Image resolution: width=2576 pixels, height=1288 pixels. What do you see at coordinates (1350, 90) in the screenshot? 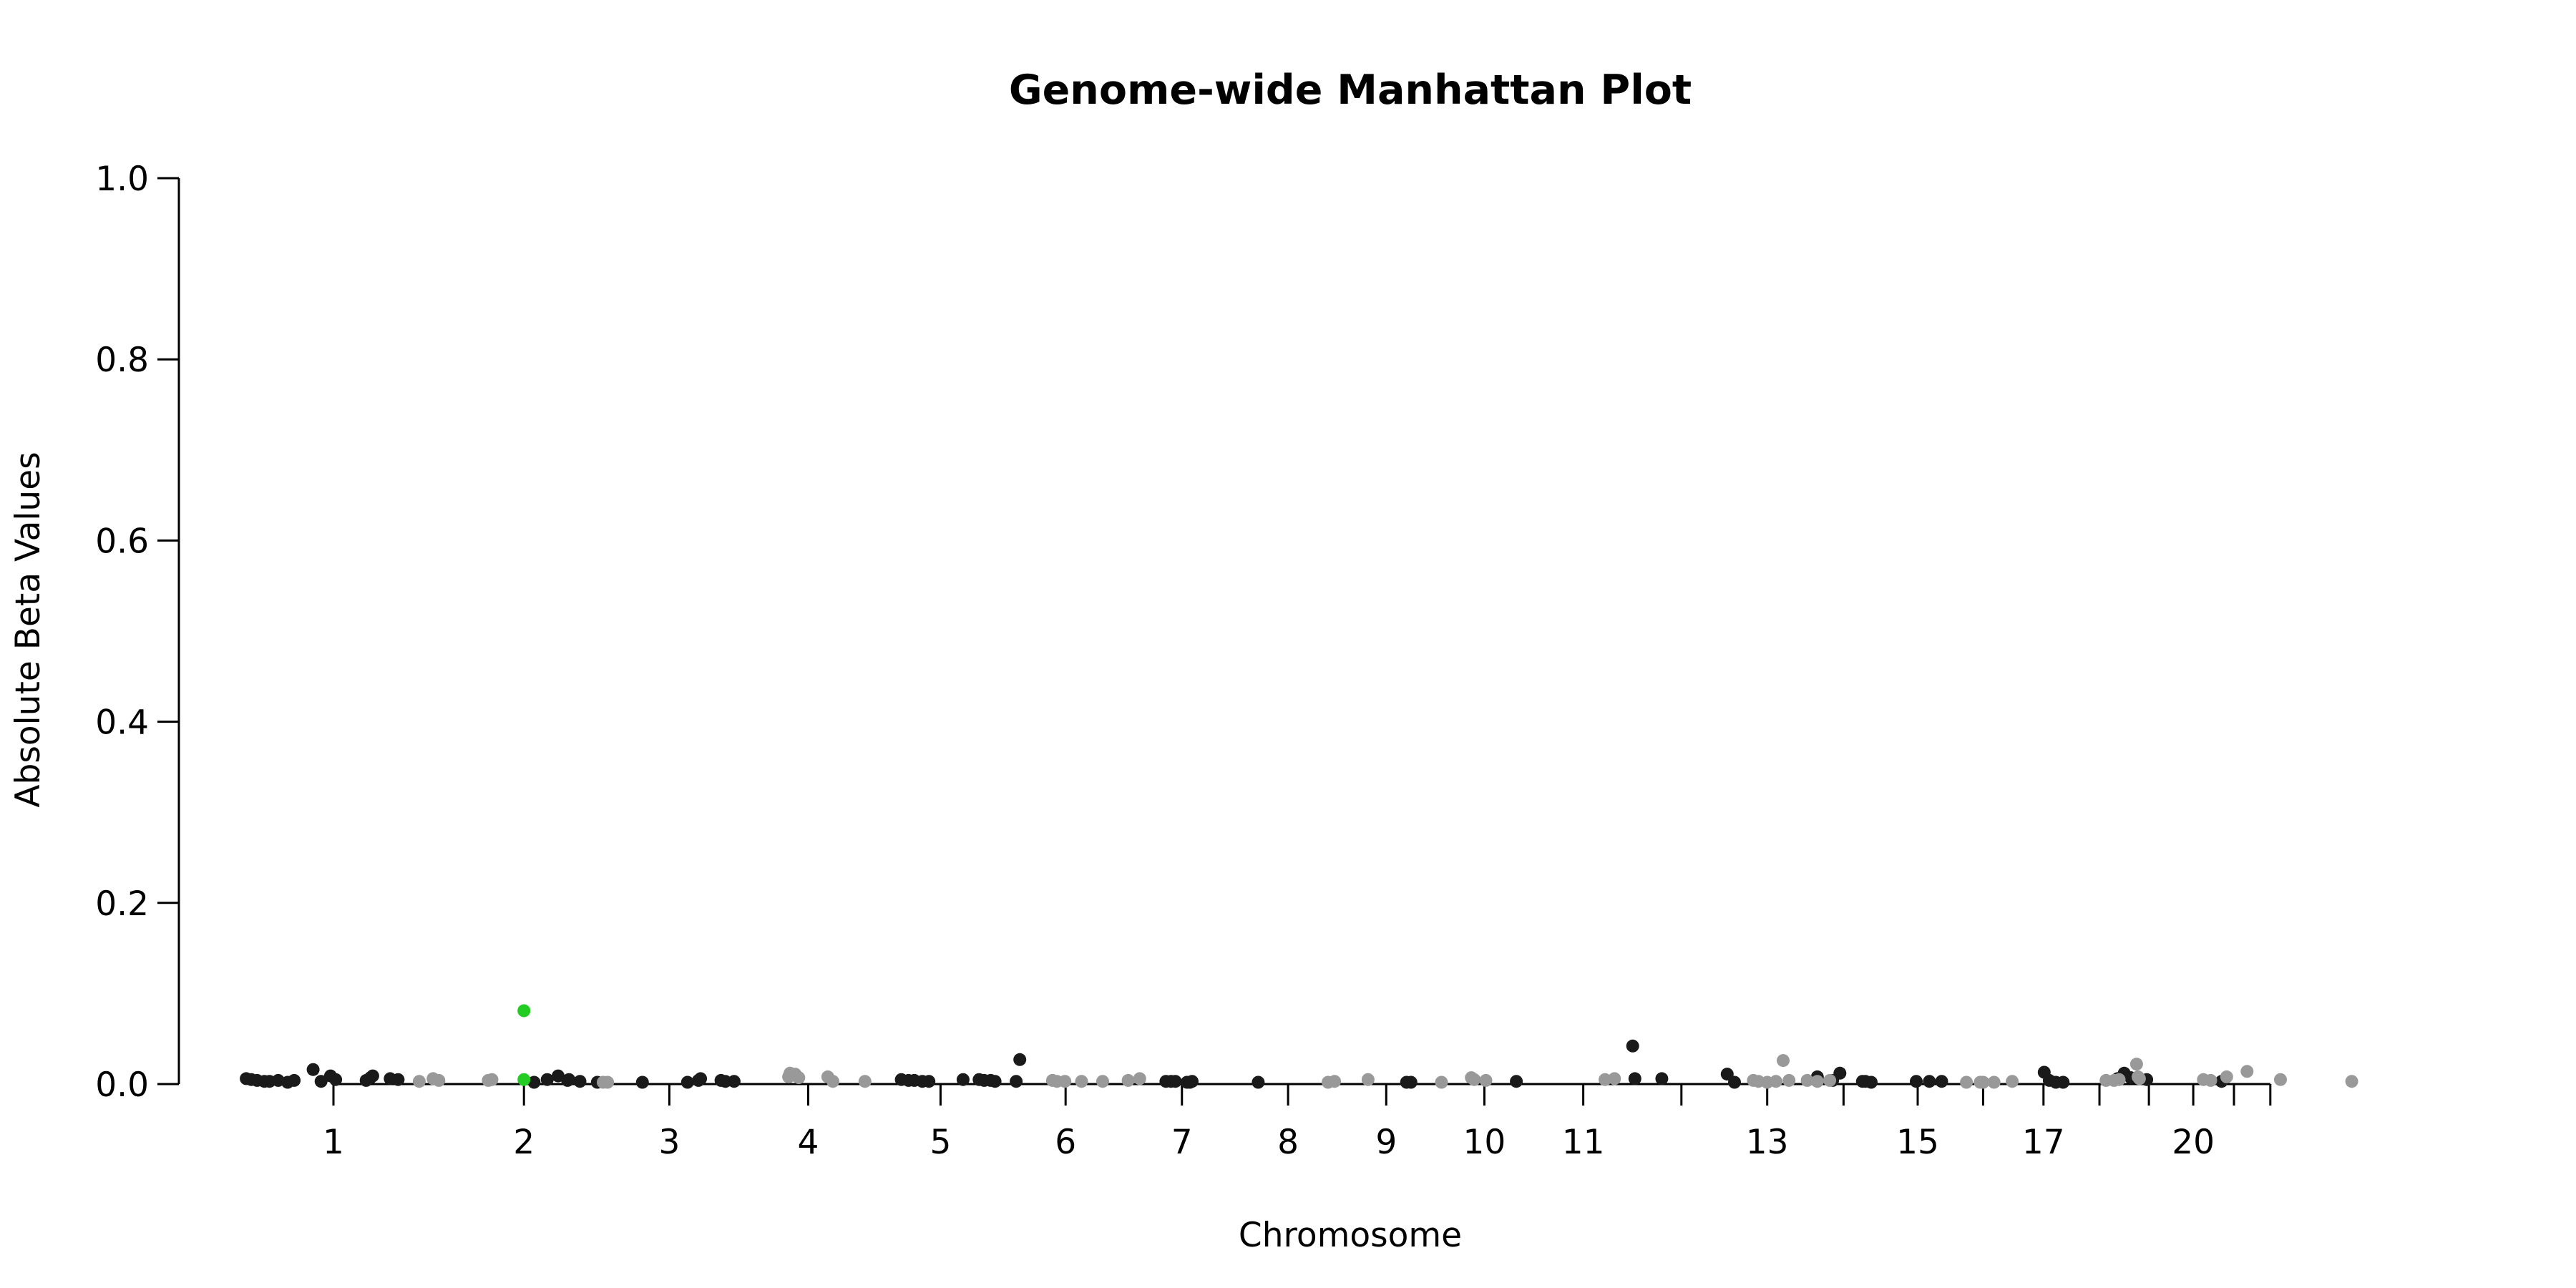
I see `chart-title: Genome-wide Manhattan Plot` at bounding box center [1350, 90].